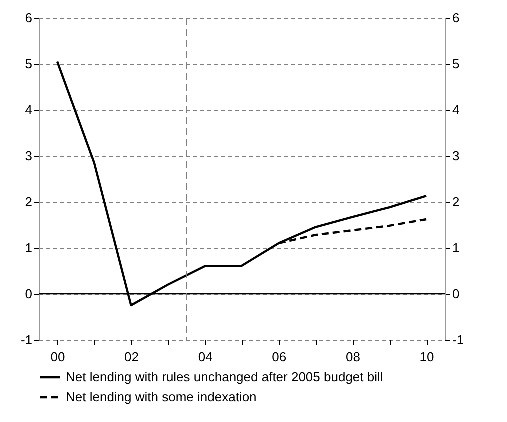 Image resolution: width=507 pixels, height=422 pixels. What do you see at coordinates (28, 156) in the screenshot?
I see `y-tick-label: 3` at bounding box center [28, 156].